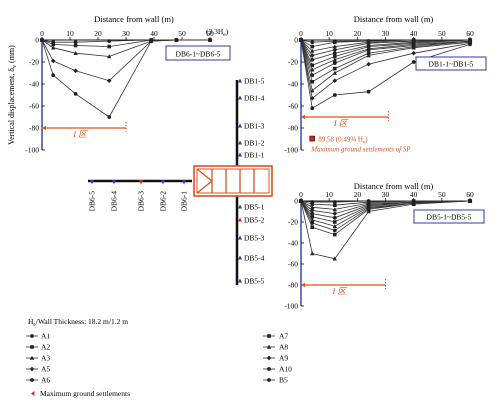 The height and width of the screenshot is (418, 500). I want to click on series-box-label: DB6-1~DB6-5, so click(198, 54).